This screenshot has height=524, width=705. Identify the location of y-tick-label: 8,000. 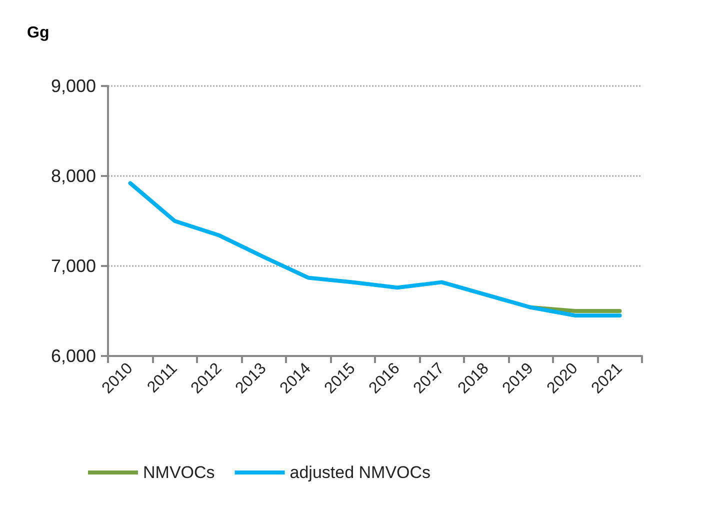
(73, 176).